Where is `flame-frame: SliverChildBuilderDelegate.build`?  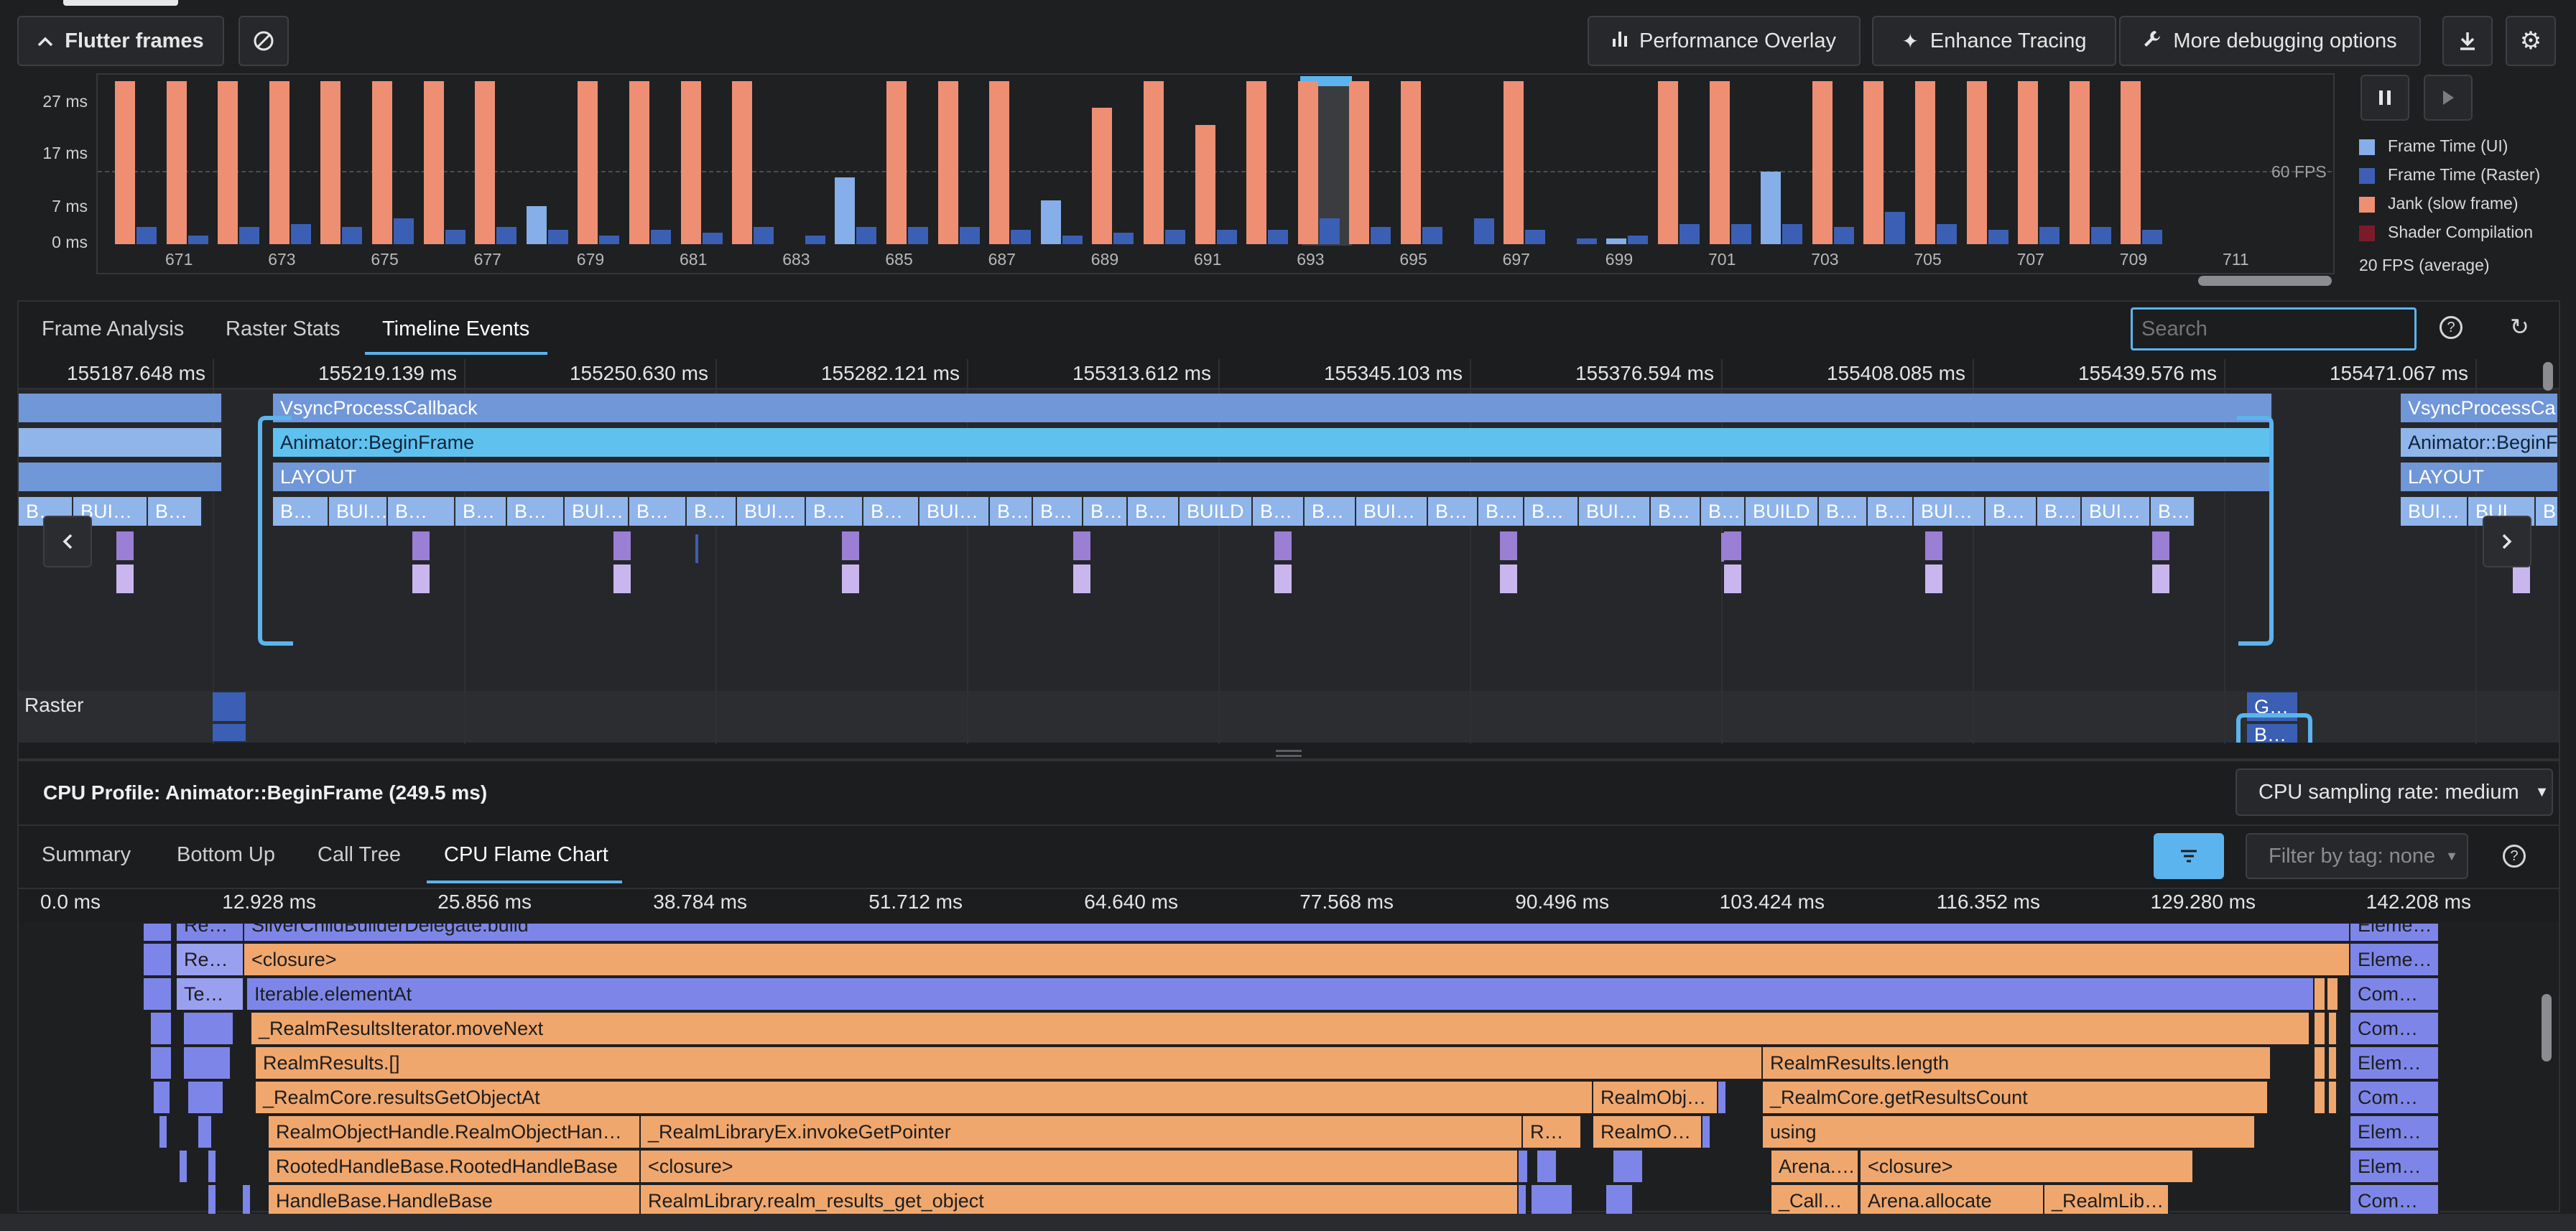 flame-frame: SliverChildBuilderDelegate.build is located at coordinates (1297, 933).